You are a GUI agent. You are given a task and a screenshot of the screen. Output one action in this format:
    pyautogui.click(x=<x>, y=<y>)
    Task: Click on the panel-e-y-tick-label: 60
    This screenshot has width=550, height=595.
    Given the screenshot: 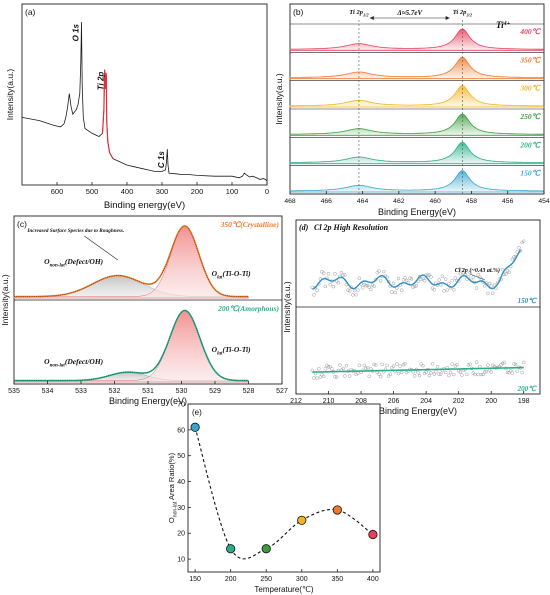 What is the action you would take?
    pyautogui.click(x=181, y=430)
    